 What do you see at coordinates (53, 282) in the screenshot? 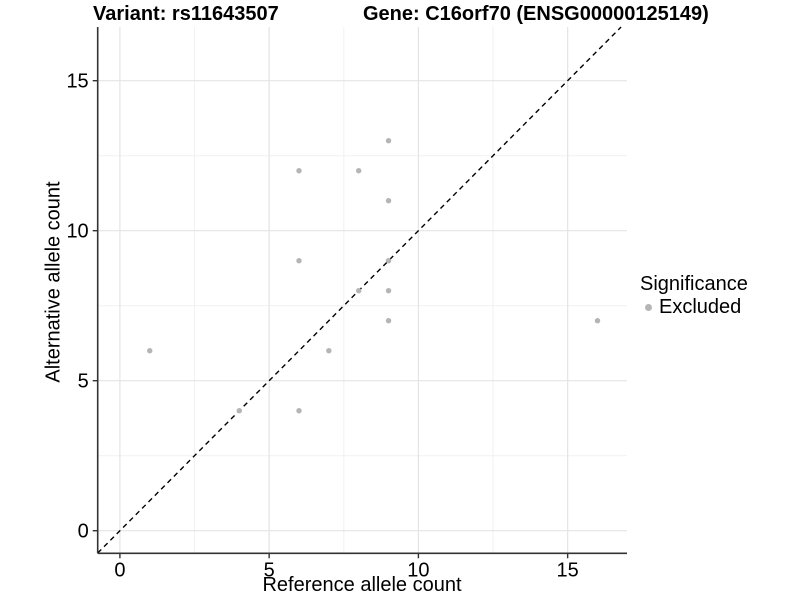
I see `y-axis-title: Alternative allele count` at bounding box center [53, 282].